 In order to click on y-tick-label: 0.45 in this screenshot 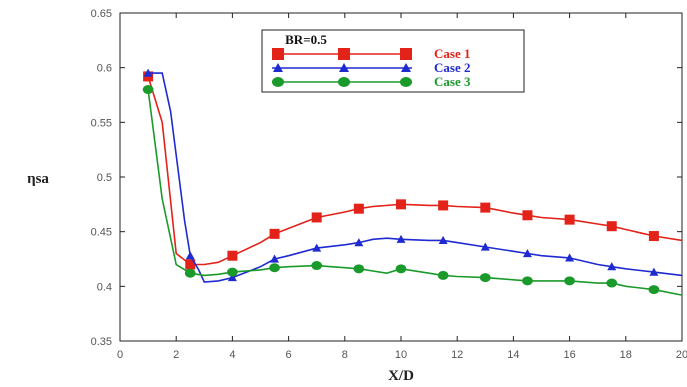, I will do `click(101, 233)`.